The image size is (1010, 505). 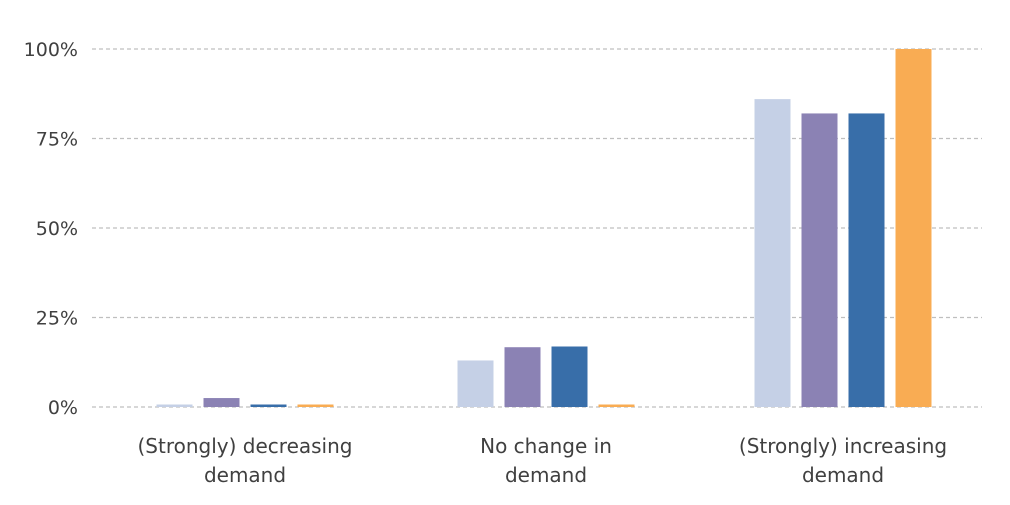 I want to click on y-tick-label: 25%, so click(x=57, y=319).